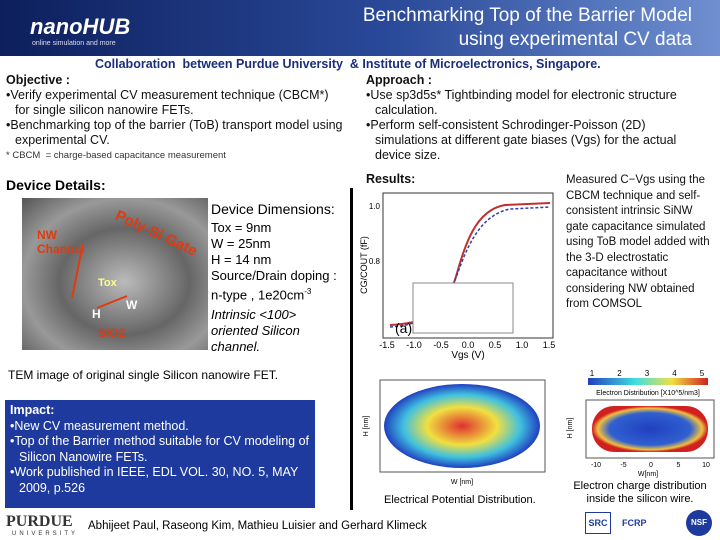 The width and height of the screenshot is (720, 540). I want to click on x-tick-label: 0, so click(651, 465).